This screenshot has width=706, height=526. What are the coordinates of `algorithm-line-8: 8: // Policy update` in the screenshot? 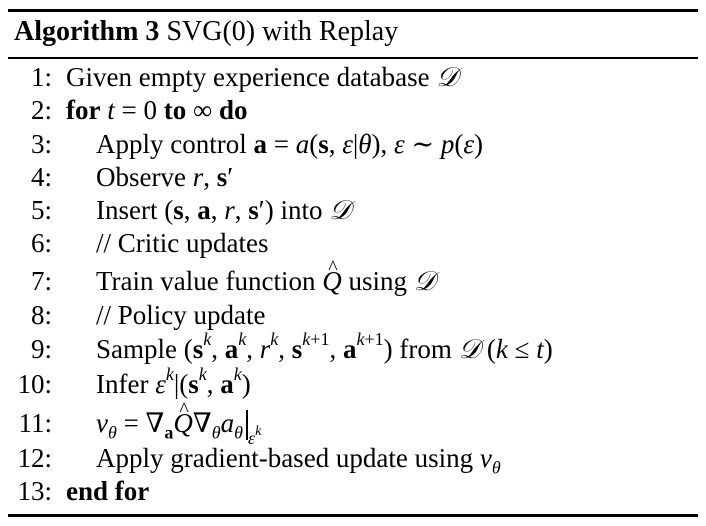 It's located at (353, 315).